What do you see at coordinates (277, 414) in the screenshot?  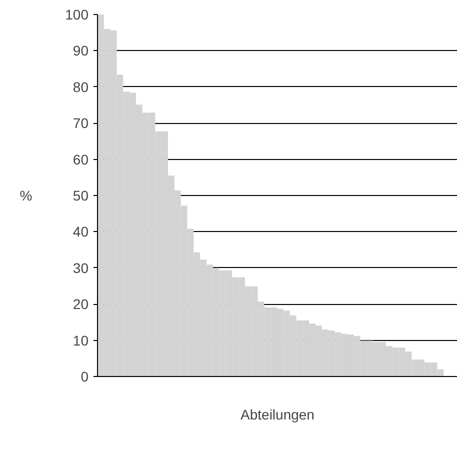 I see `x-axis-title: Abteilungen` at bounding box center [277, 414].